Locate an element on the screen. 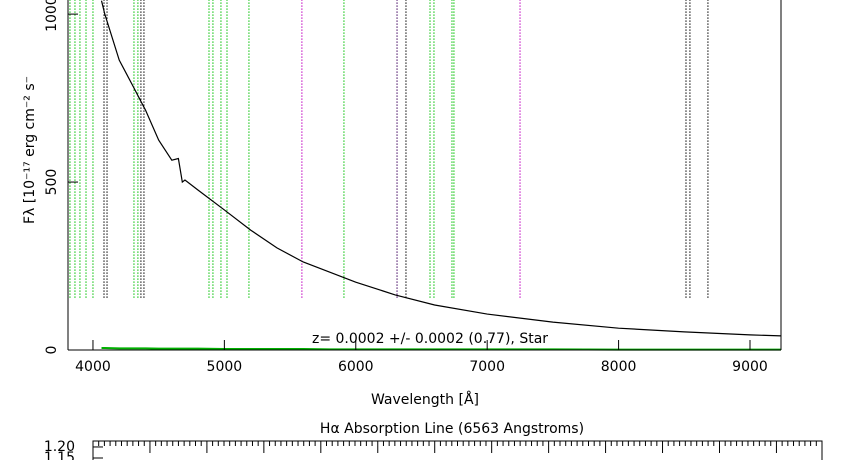 Image resolution: width=850 pixels, height=460 pixels. x-tick-label: 8000 is located at coordinates (619, 367).